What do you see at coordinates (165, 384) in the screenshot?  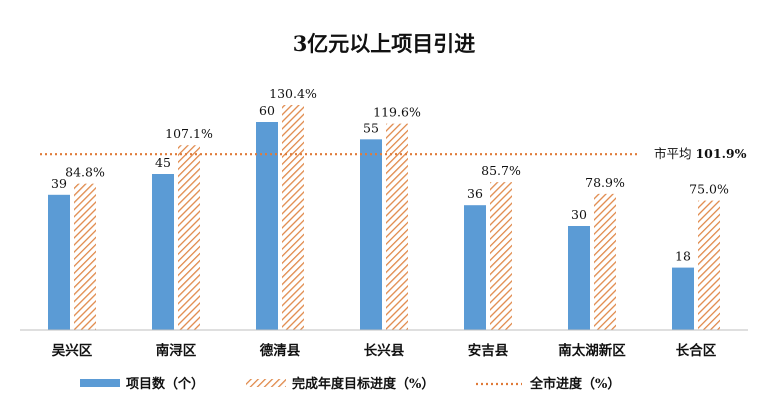 I see `legend-label-project-count: 项目数（个）` at bounding box center [165, 384].